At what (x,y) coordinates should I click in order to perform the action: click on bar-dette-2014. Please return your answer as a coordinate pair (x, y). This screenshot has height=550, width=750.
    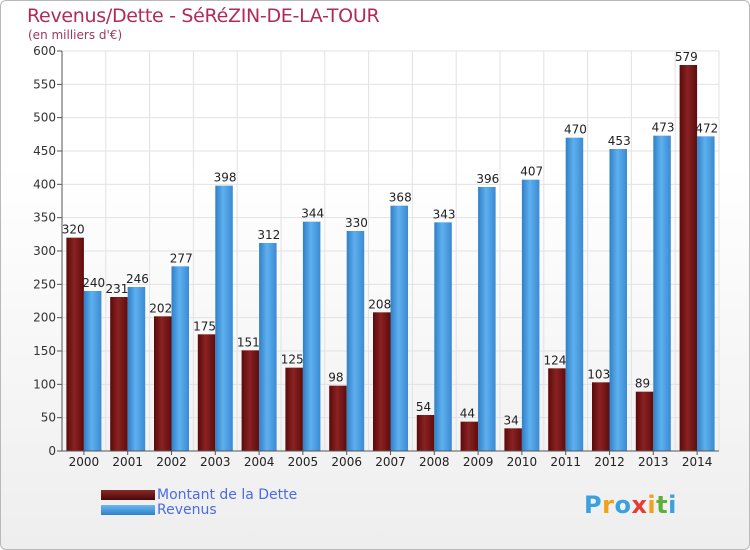
    Looking at the image, I should click on (688, 258).